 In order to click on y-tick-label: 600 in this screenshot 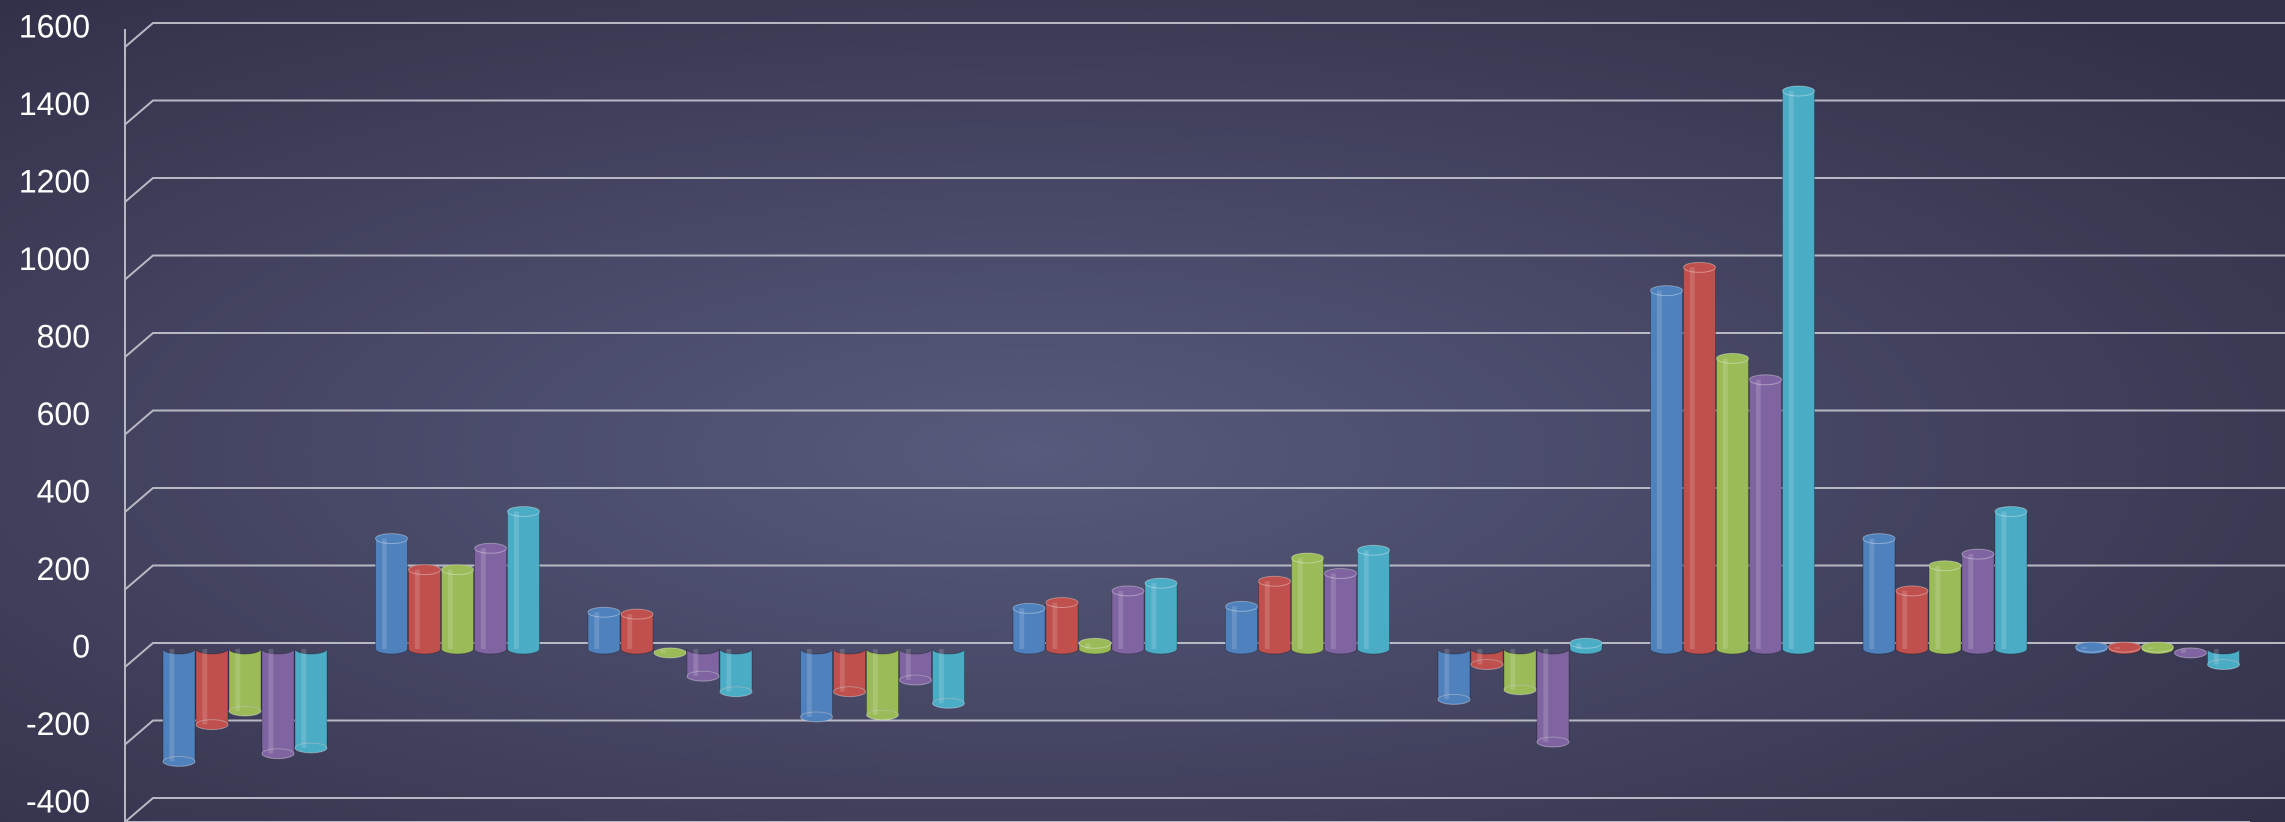, I will do `click(63, 414)`.